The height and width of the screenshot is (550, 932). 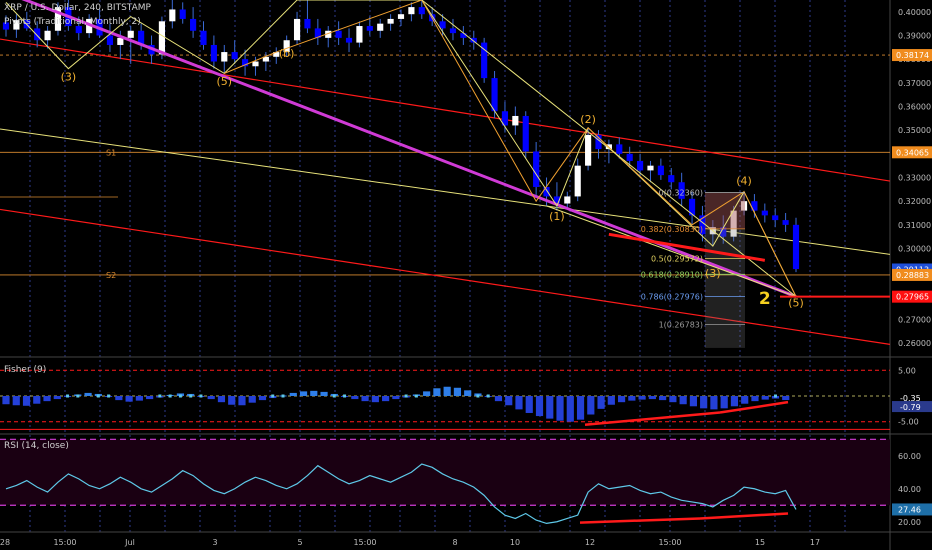 I want to click on price-tick: 0.40000, so click(x=914, y=12).